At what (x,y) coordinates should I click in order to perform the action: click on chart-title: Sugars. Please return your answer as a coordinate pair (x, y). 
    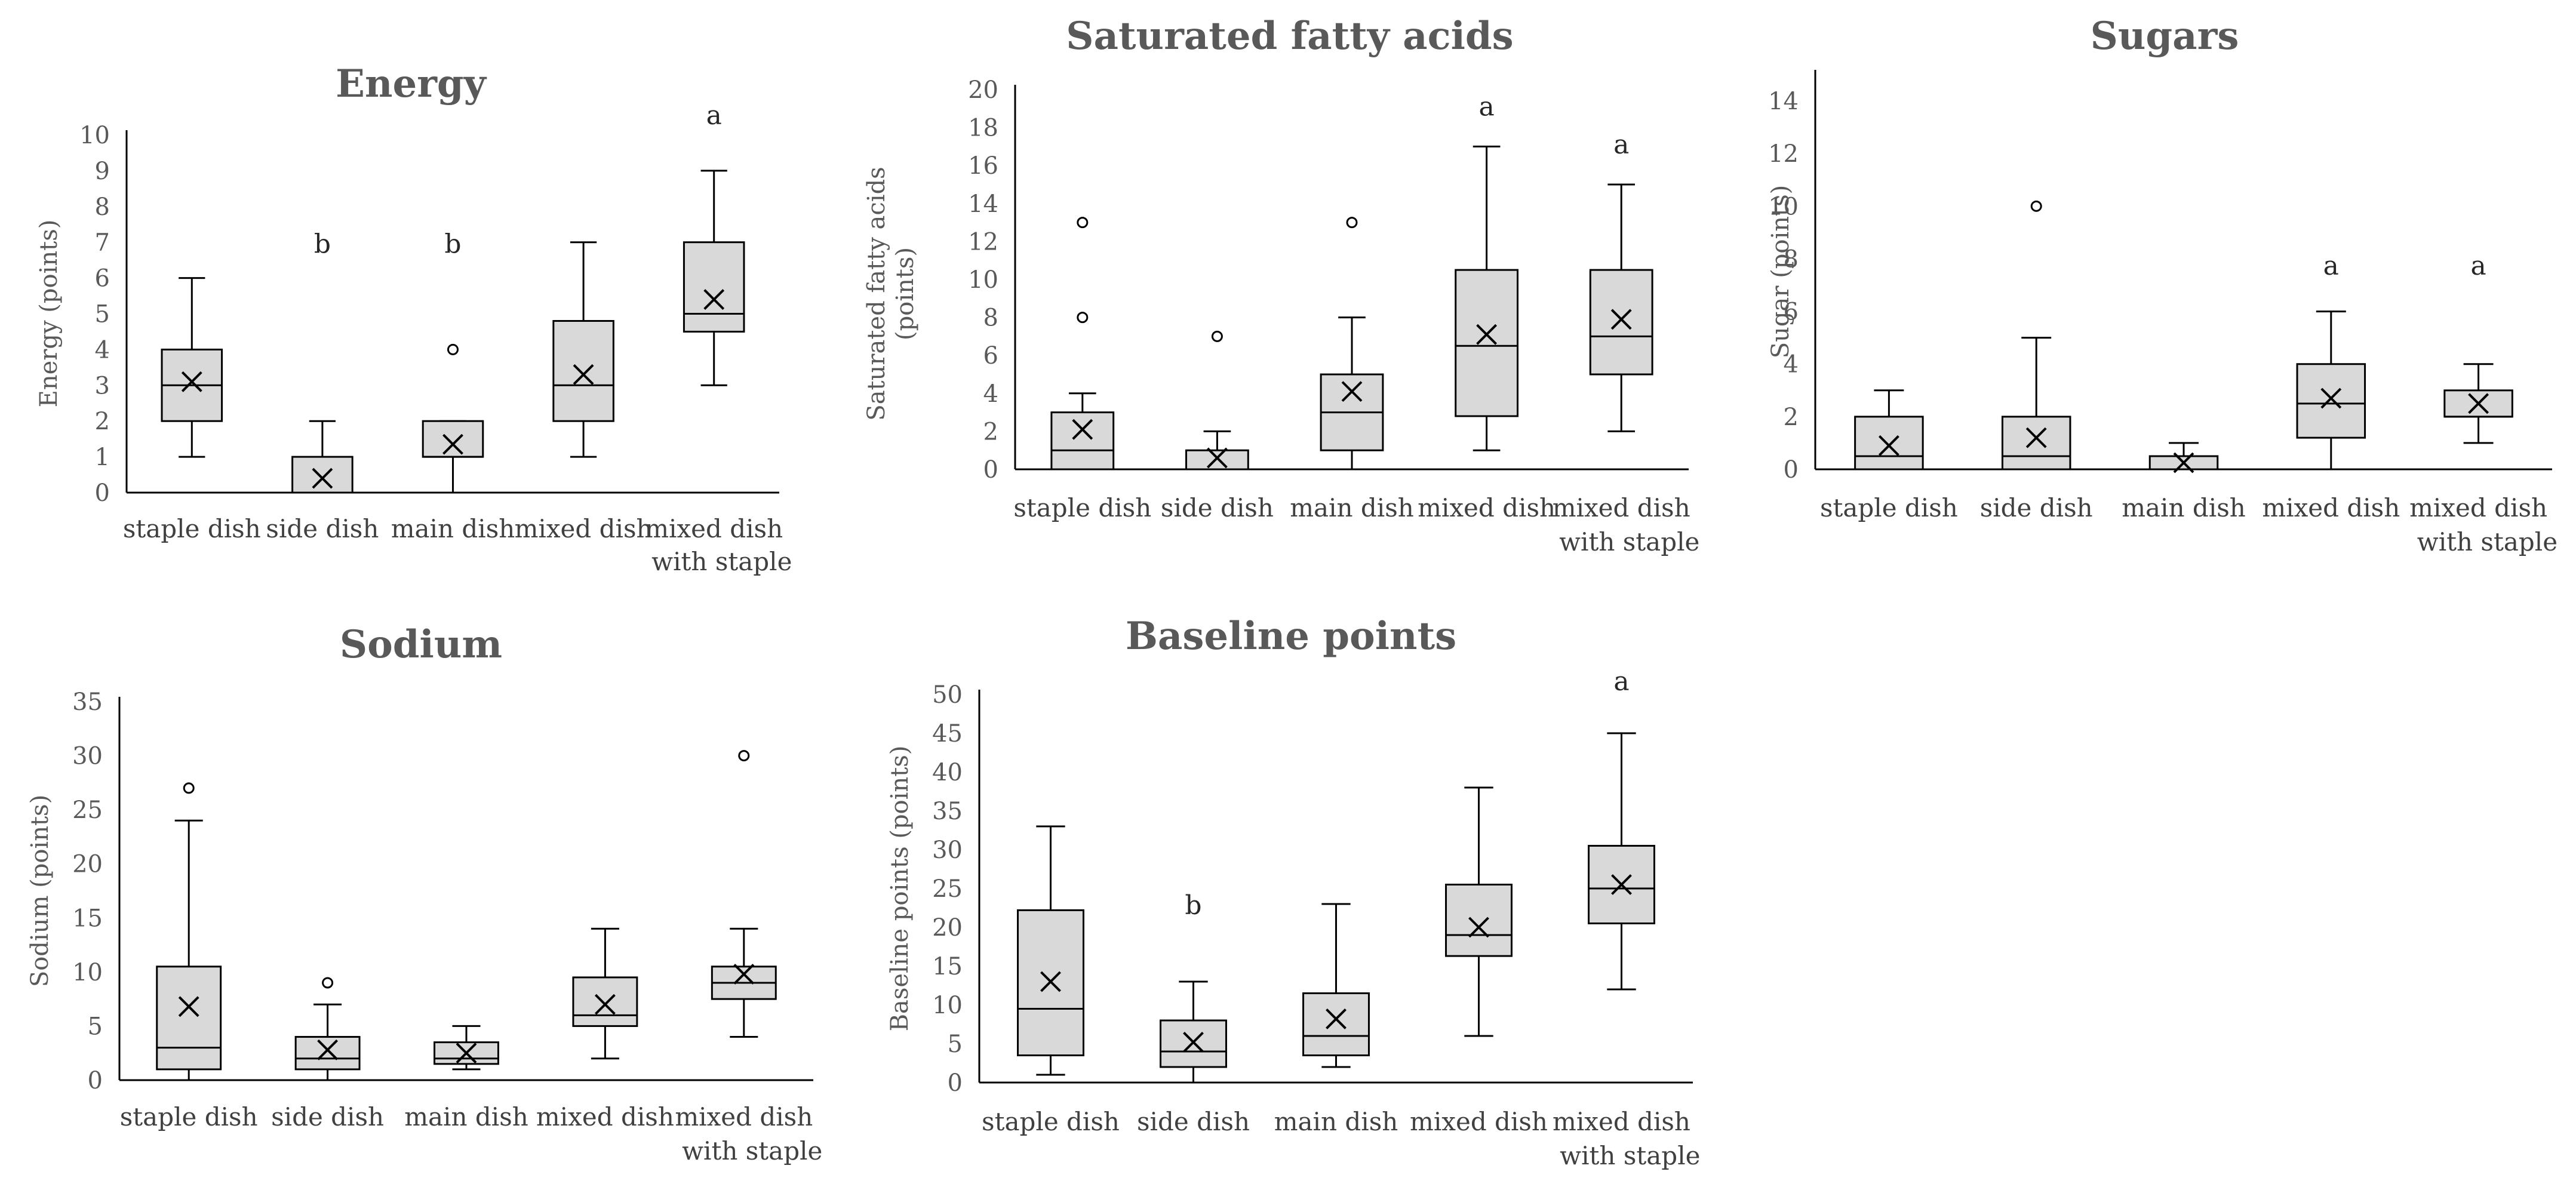
    Looking at the image, I should click on (2165, 36).